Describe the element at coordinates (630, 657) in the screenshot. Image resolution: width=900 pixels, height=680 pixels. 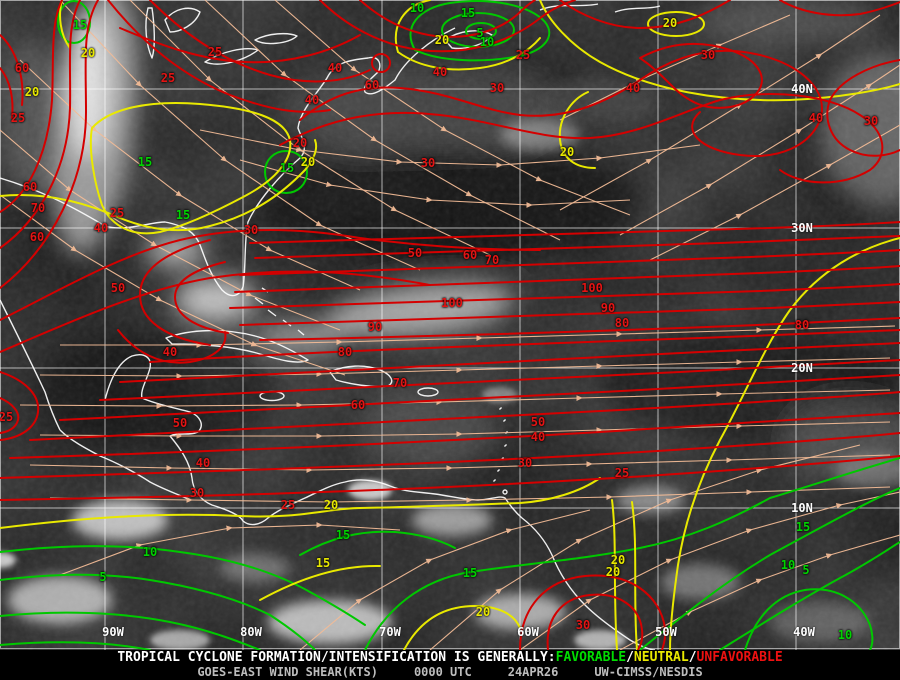
I see `slash-1: /` at that location.